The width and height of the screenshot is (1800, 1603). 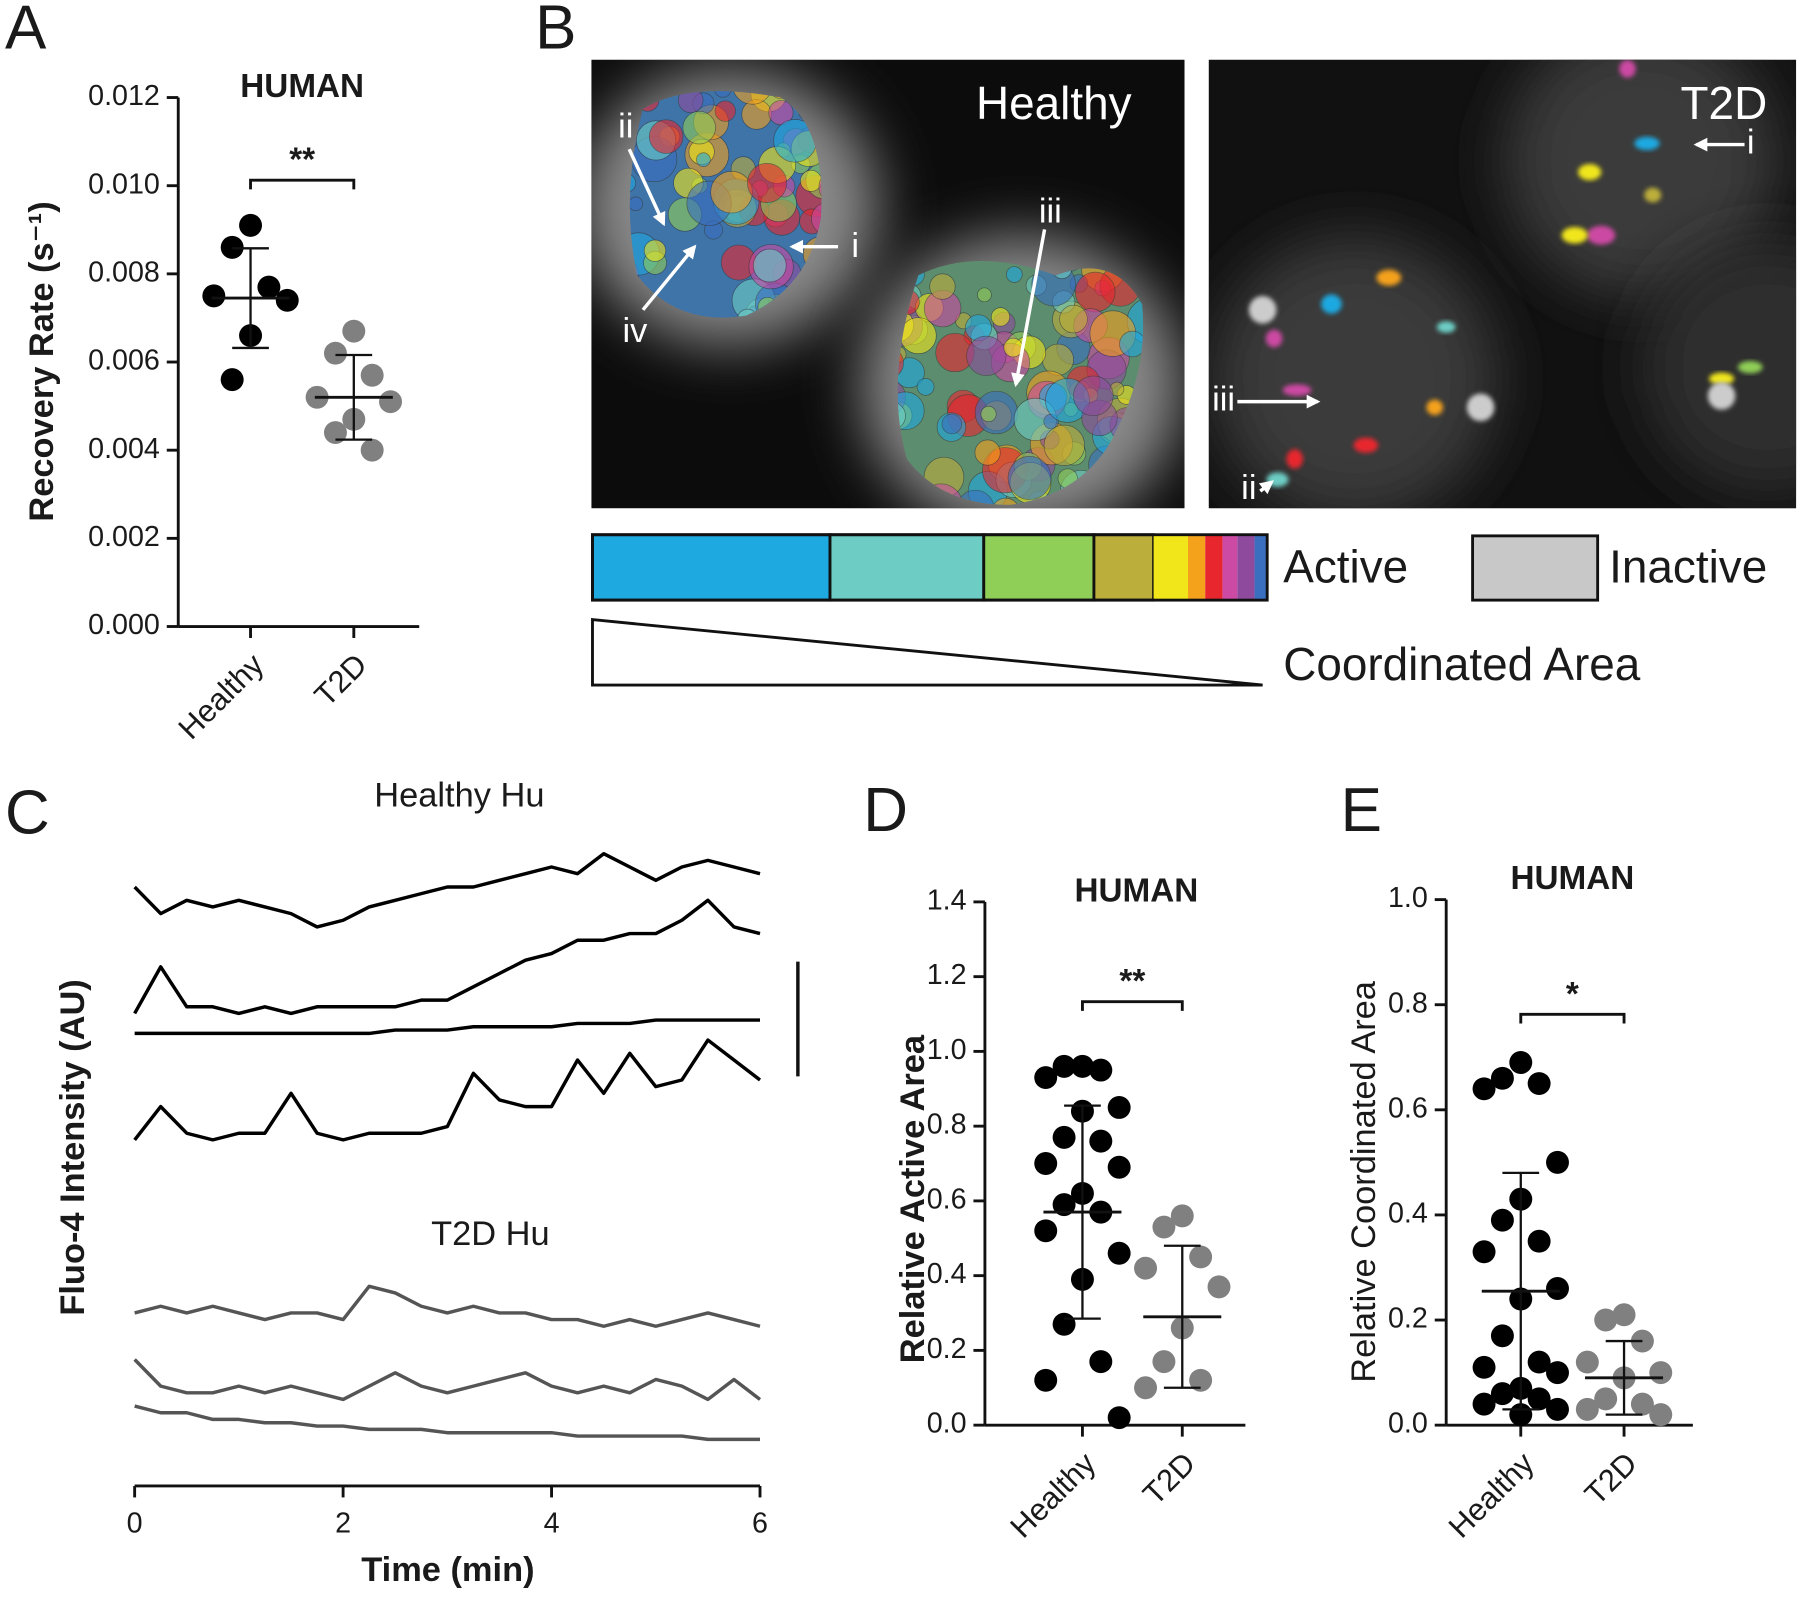 I want to click on legend-label: Inactive, so click(x=1688, y=566).